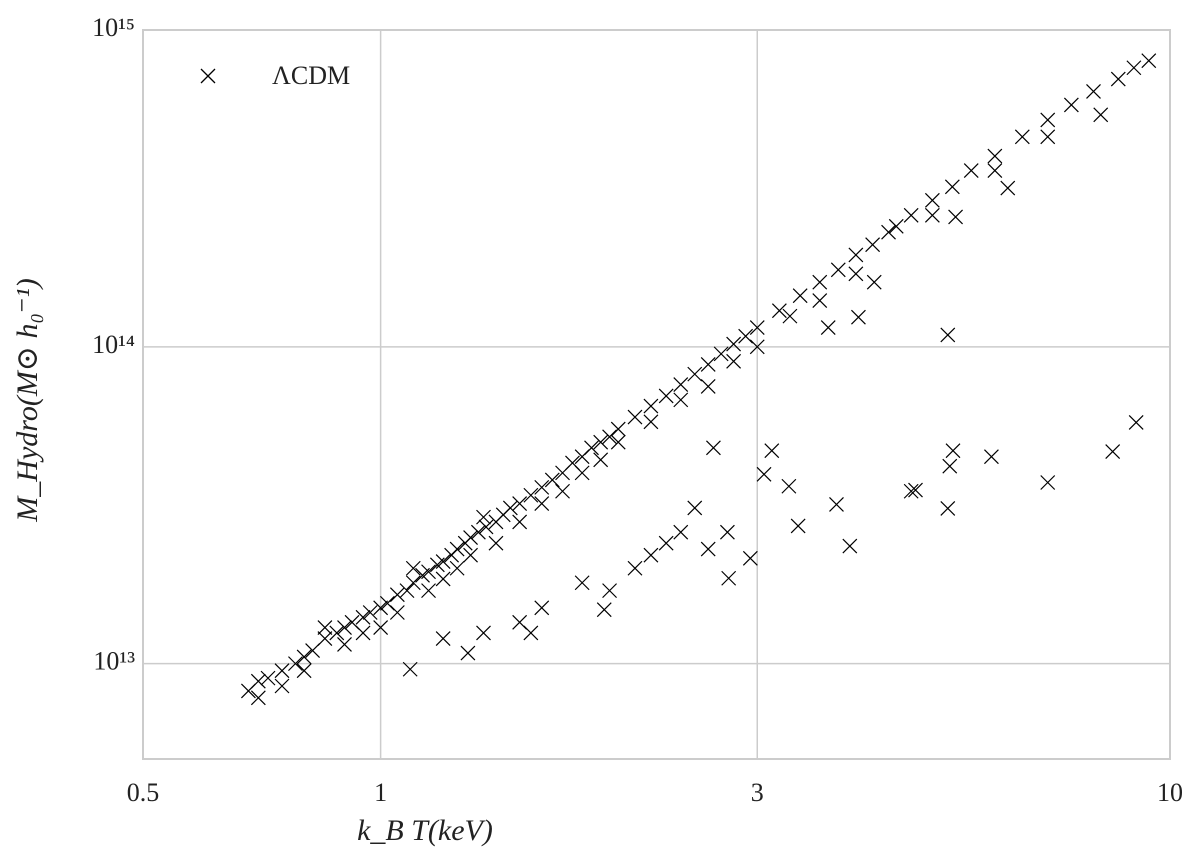 The height and width of the screenshot is (857, 1200). I want to click on y-tick-label: 10¹⁴, so click(113, 344).